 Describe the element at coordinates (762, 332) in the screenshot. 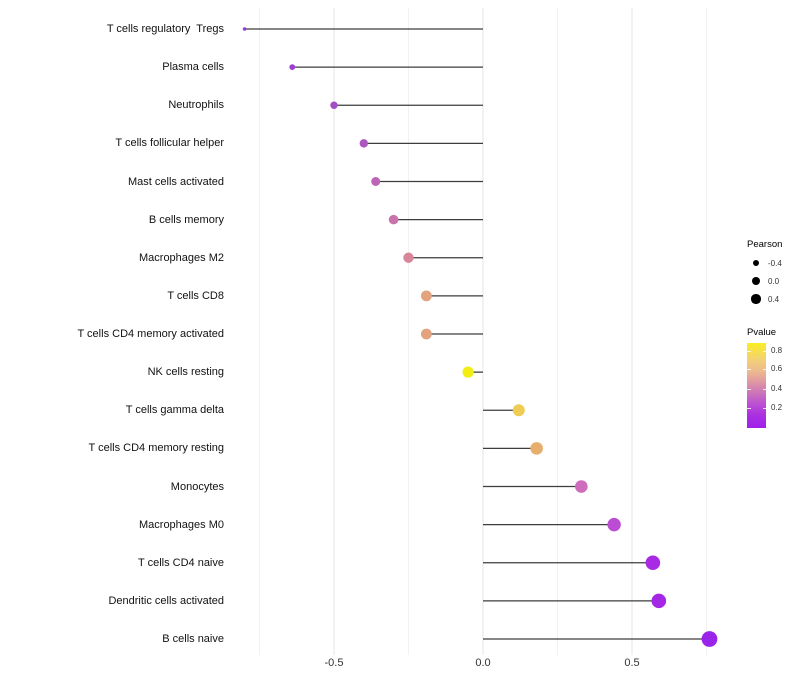

I see `color-legend-title: Pvalue` at that location.